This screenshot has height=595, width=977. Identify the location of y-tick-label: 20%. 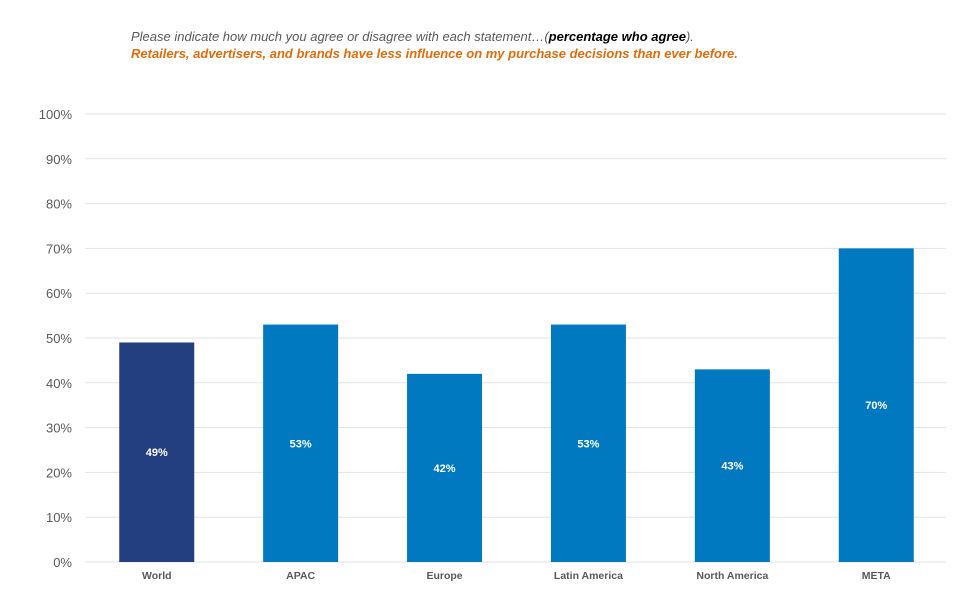
(59, 472).